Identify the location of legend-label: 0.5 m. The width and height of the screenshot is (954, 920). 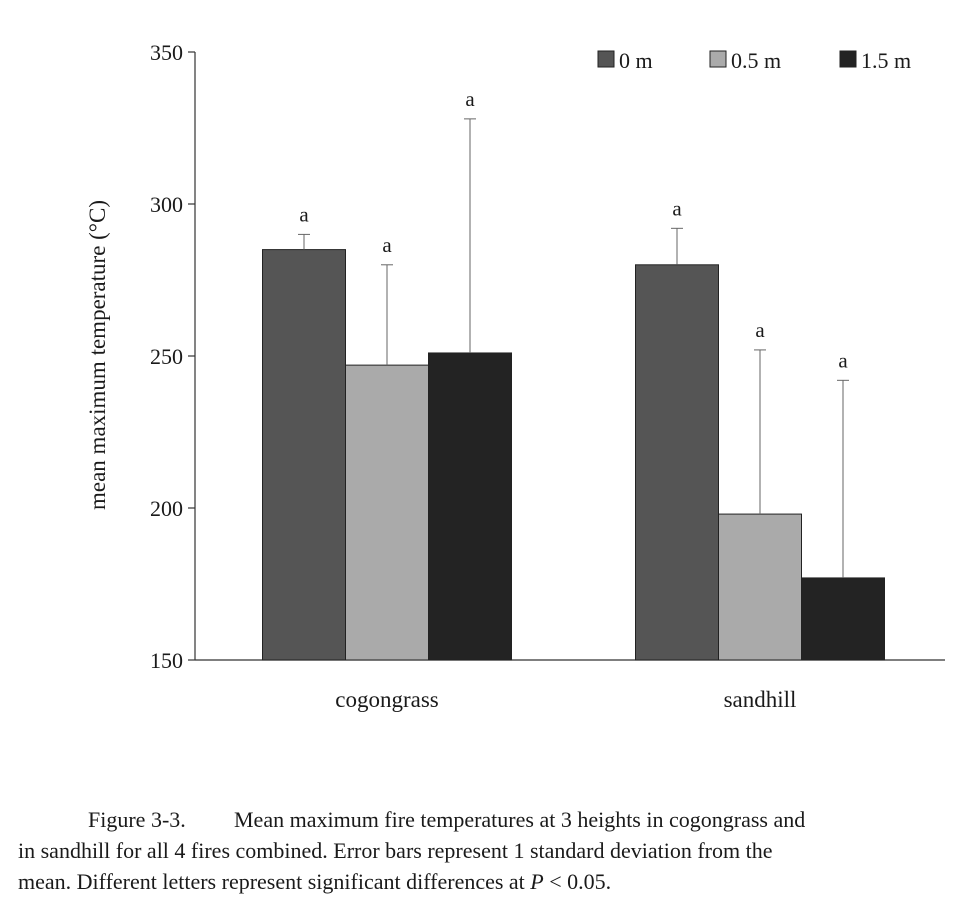
(756, 60).